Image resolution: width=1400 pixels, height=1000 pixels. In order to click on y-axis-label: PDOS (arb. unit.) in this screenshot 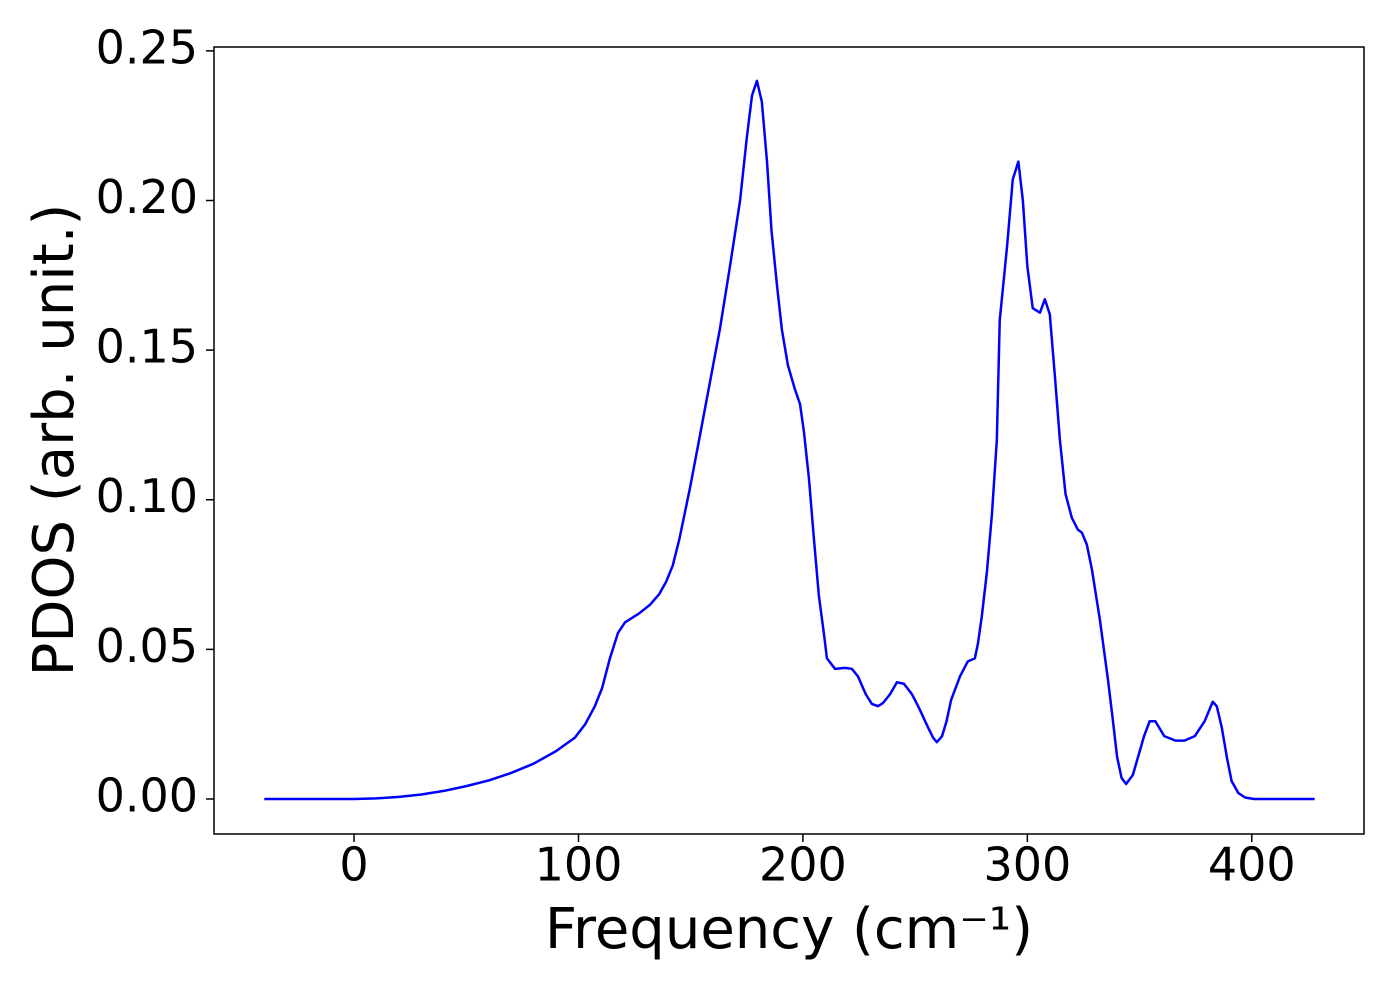, I will do `click(54, 440)`.